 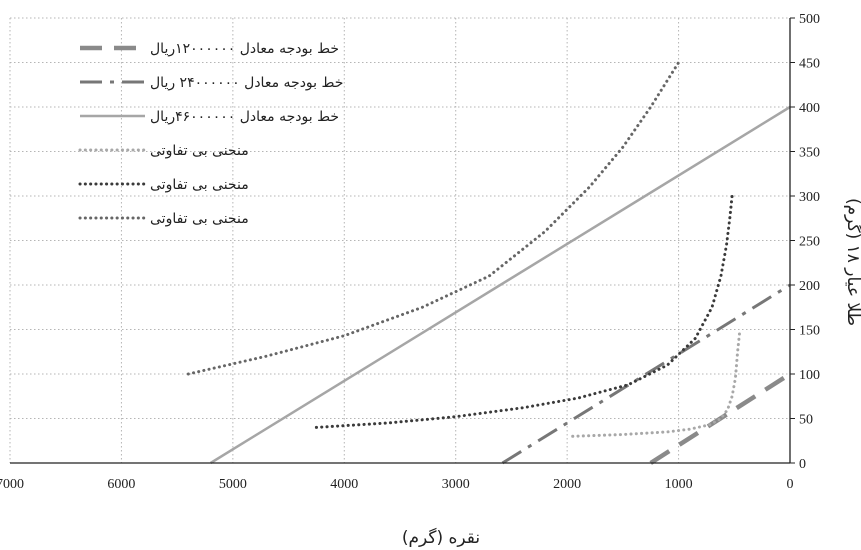 I want to click on y-tick-label-10: 500, so click(x=809, y=19).